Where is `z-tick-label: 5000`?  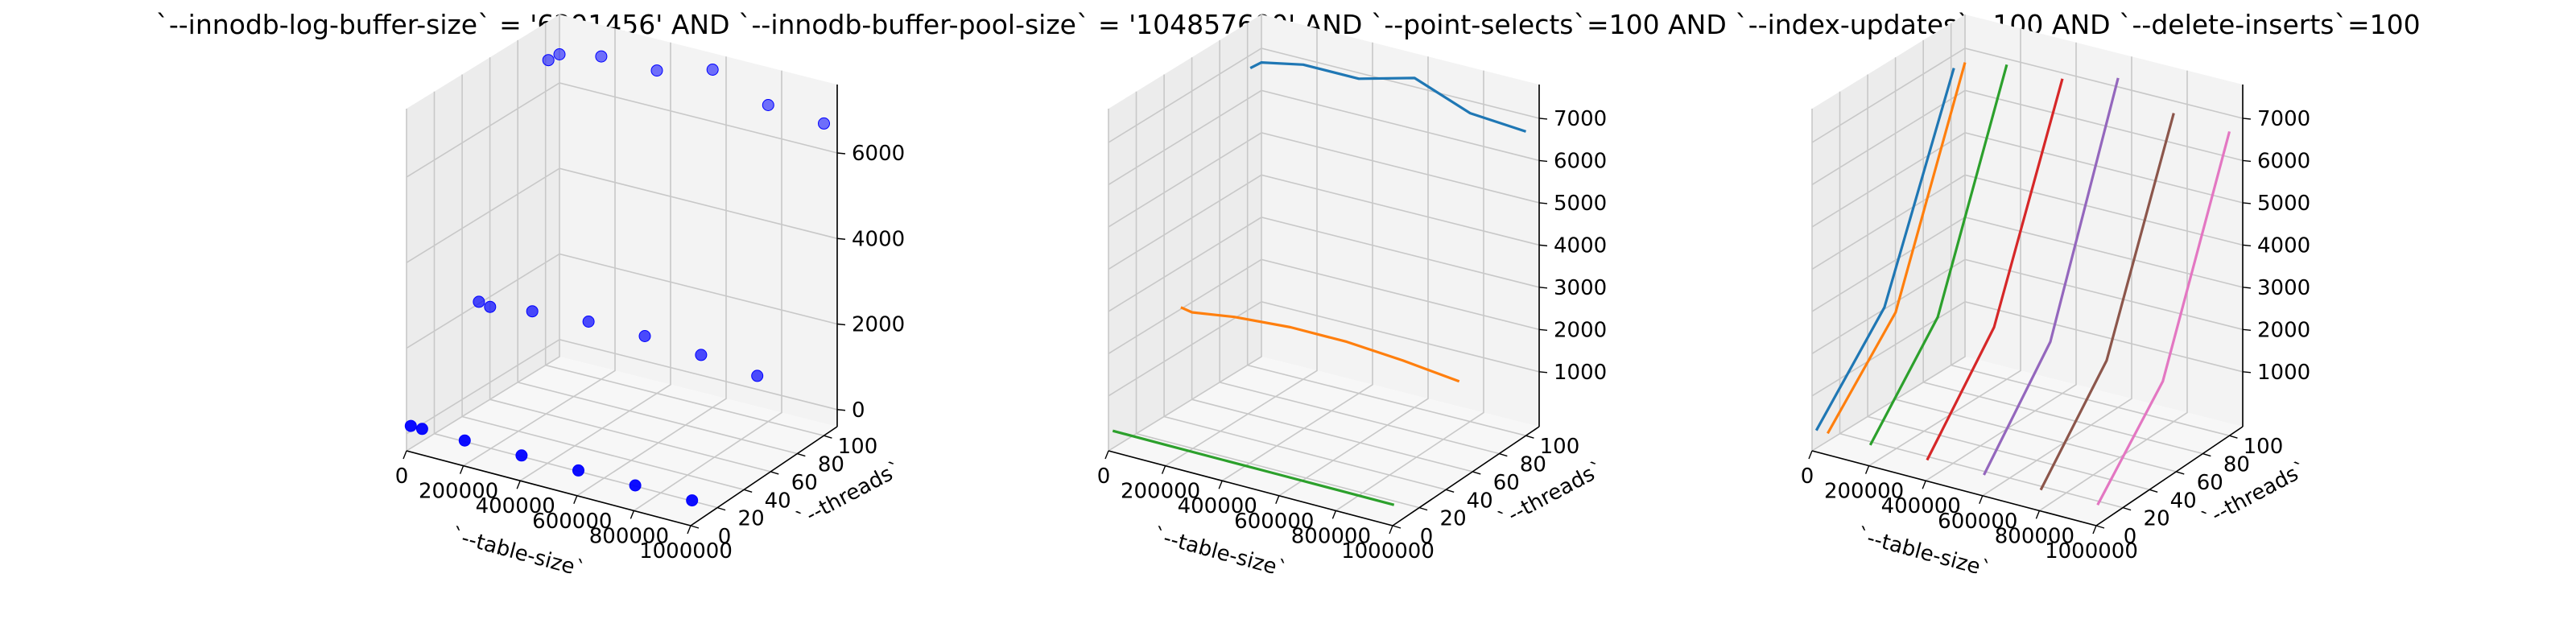
z-tick-label: 5000 is located at coordinates (1580, 204).